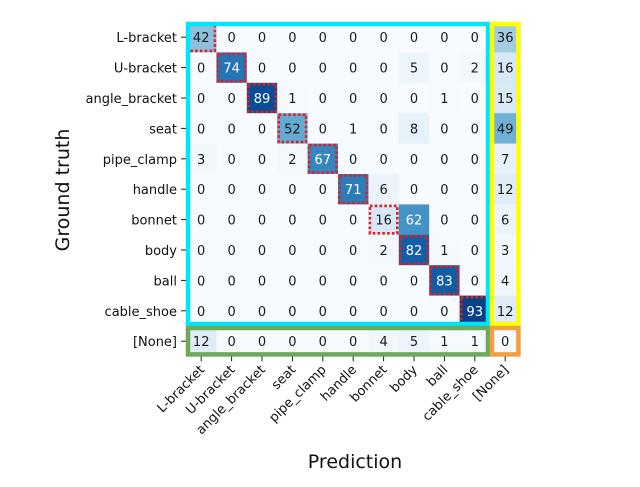 Image resolution: width=640 pixels, height=487 pixels. Describe the element at coordinates (155, 342) in the screenshot. I see `y-tick-label: [None]` at that location.